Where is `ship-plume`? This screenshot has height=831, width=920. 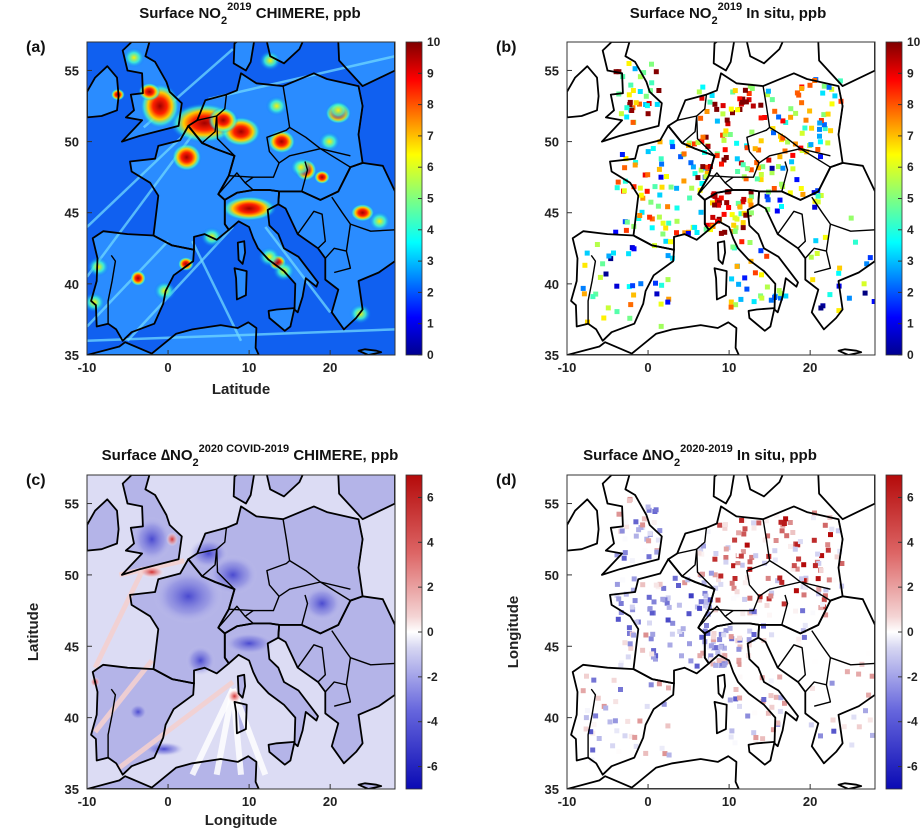
ship-plume is located at coordinates (119, 617).